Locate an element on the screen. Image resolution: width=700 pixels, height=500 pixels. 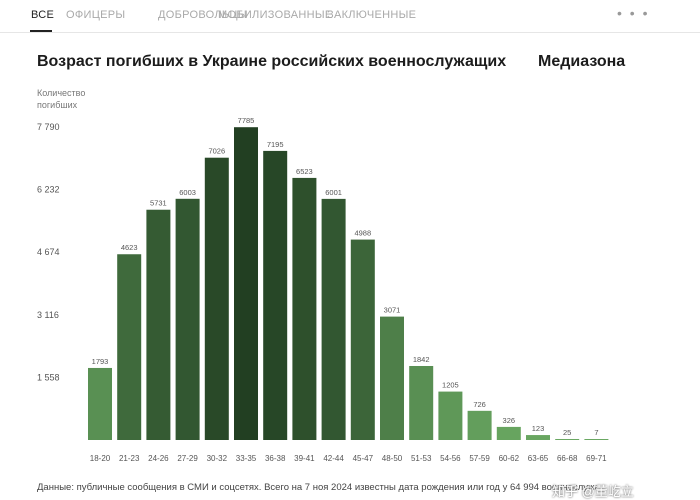
x-tick-label: 27-29 is located at coordinates (187, 458).